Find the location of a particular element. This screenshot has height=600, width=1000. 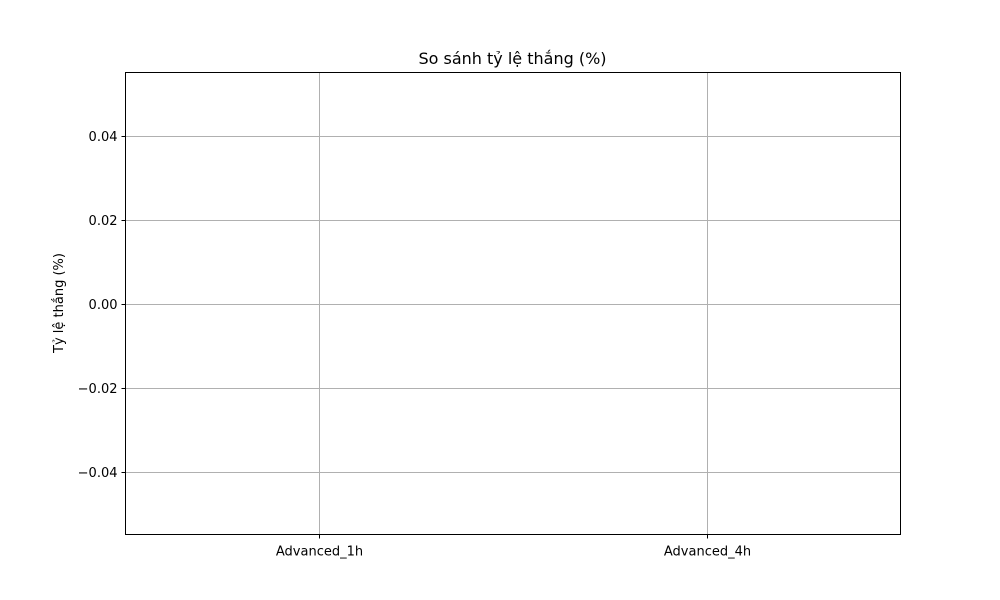

y-tick-label: 0.04 is located at coordinates (103, 137).